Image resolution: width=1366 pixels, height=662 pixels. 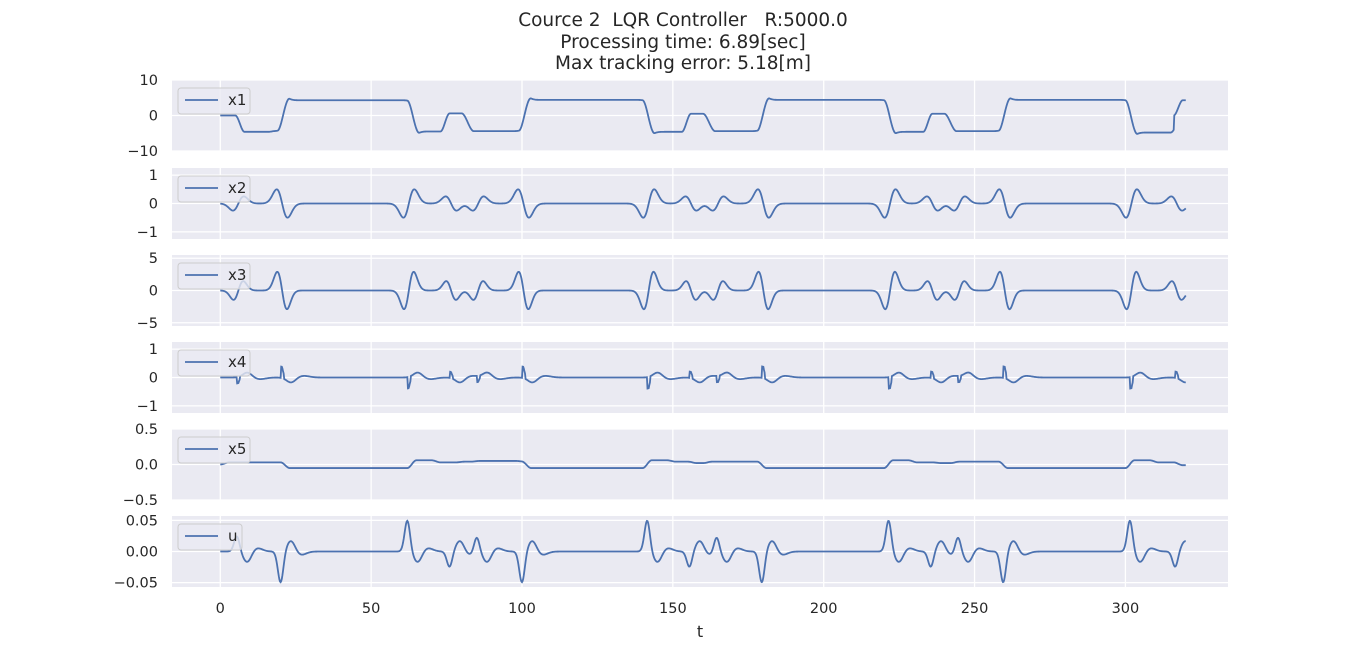 I want to click on legend-label: x5, so click(x=237, y=449).